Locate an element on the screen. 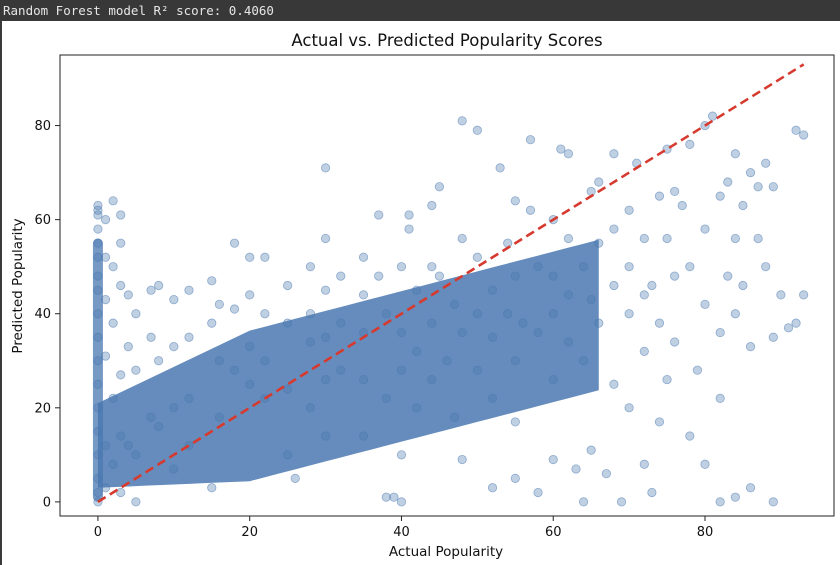 This screenshot has height=565, width=840. x-tick-label: 0 is located at coordinates (98, 532).